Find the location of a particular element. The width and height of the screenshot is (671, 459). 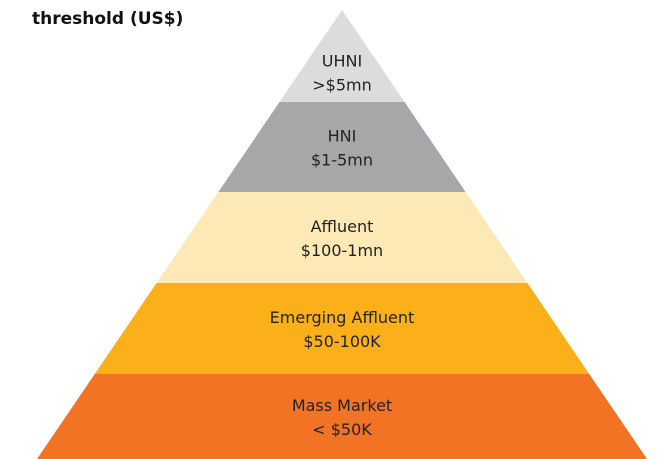

tier-name: Emerging Affluent is located at coordinates (342, 317).